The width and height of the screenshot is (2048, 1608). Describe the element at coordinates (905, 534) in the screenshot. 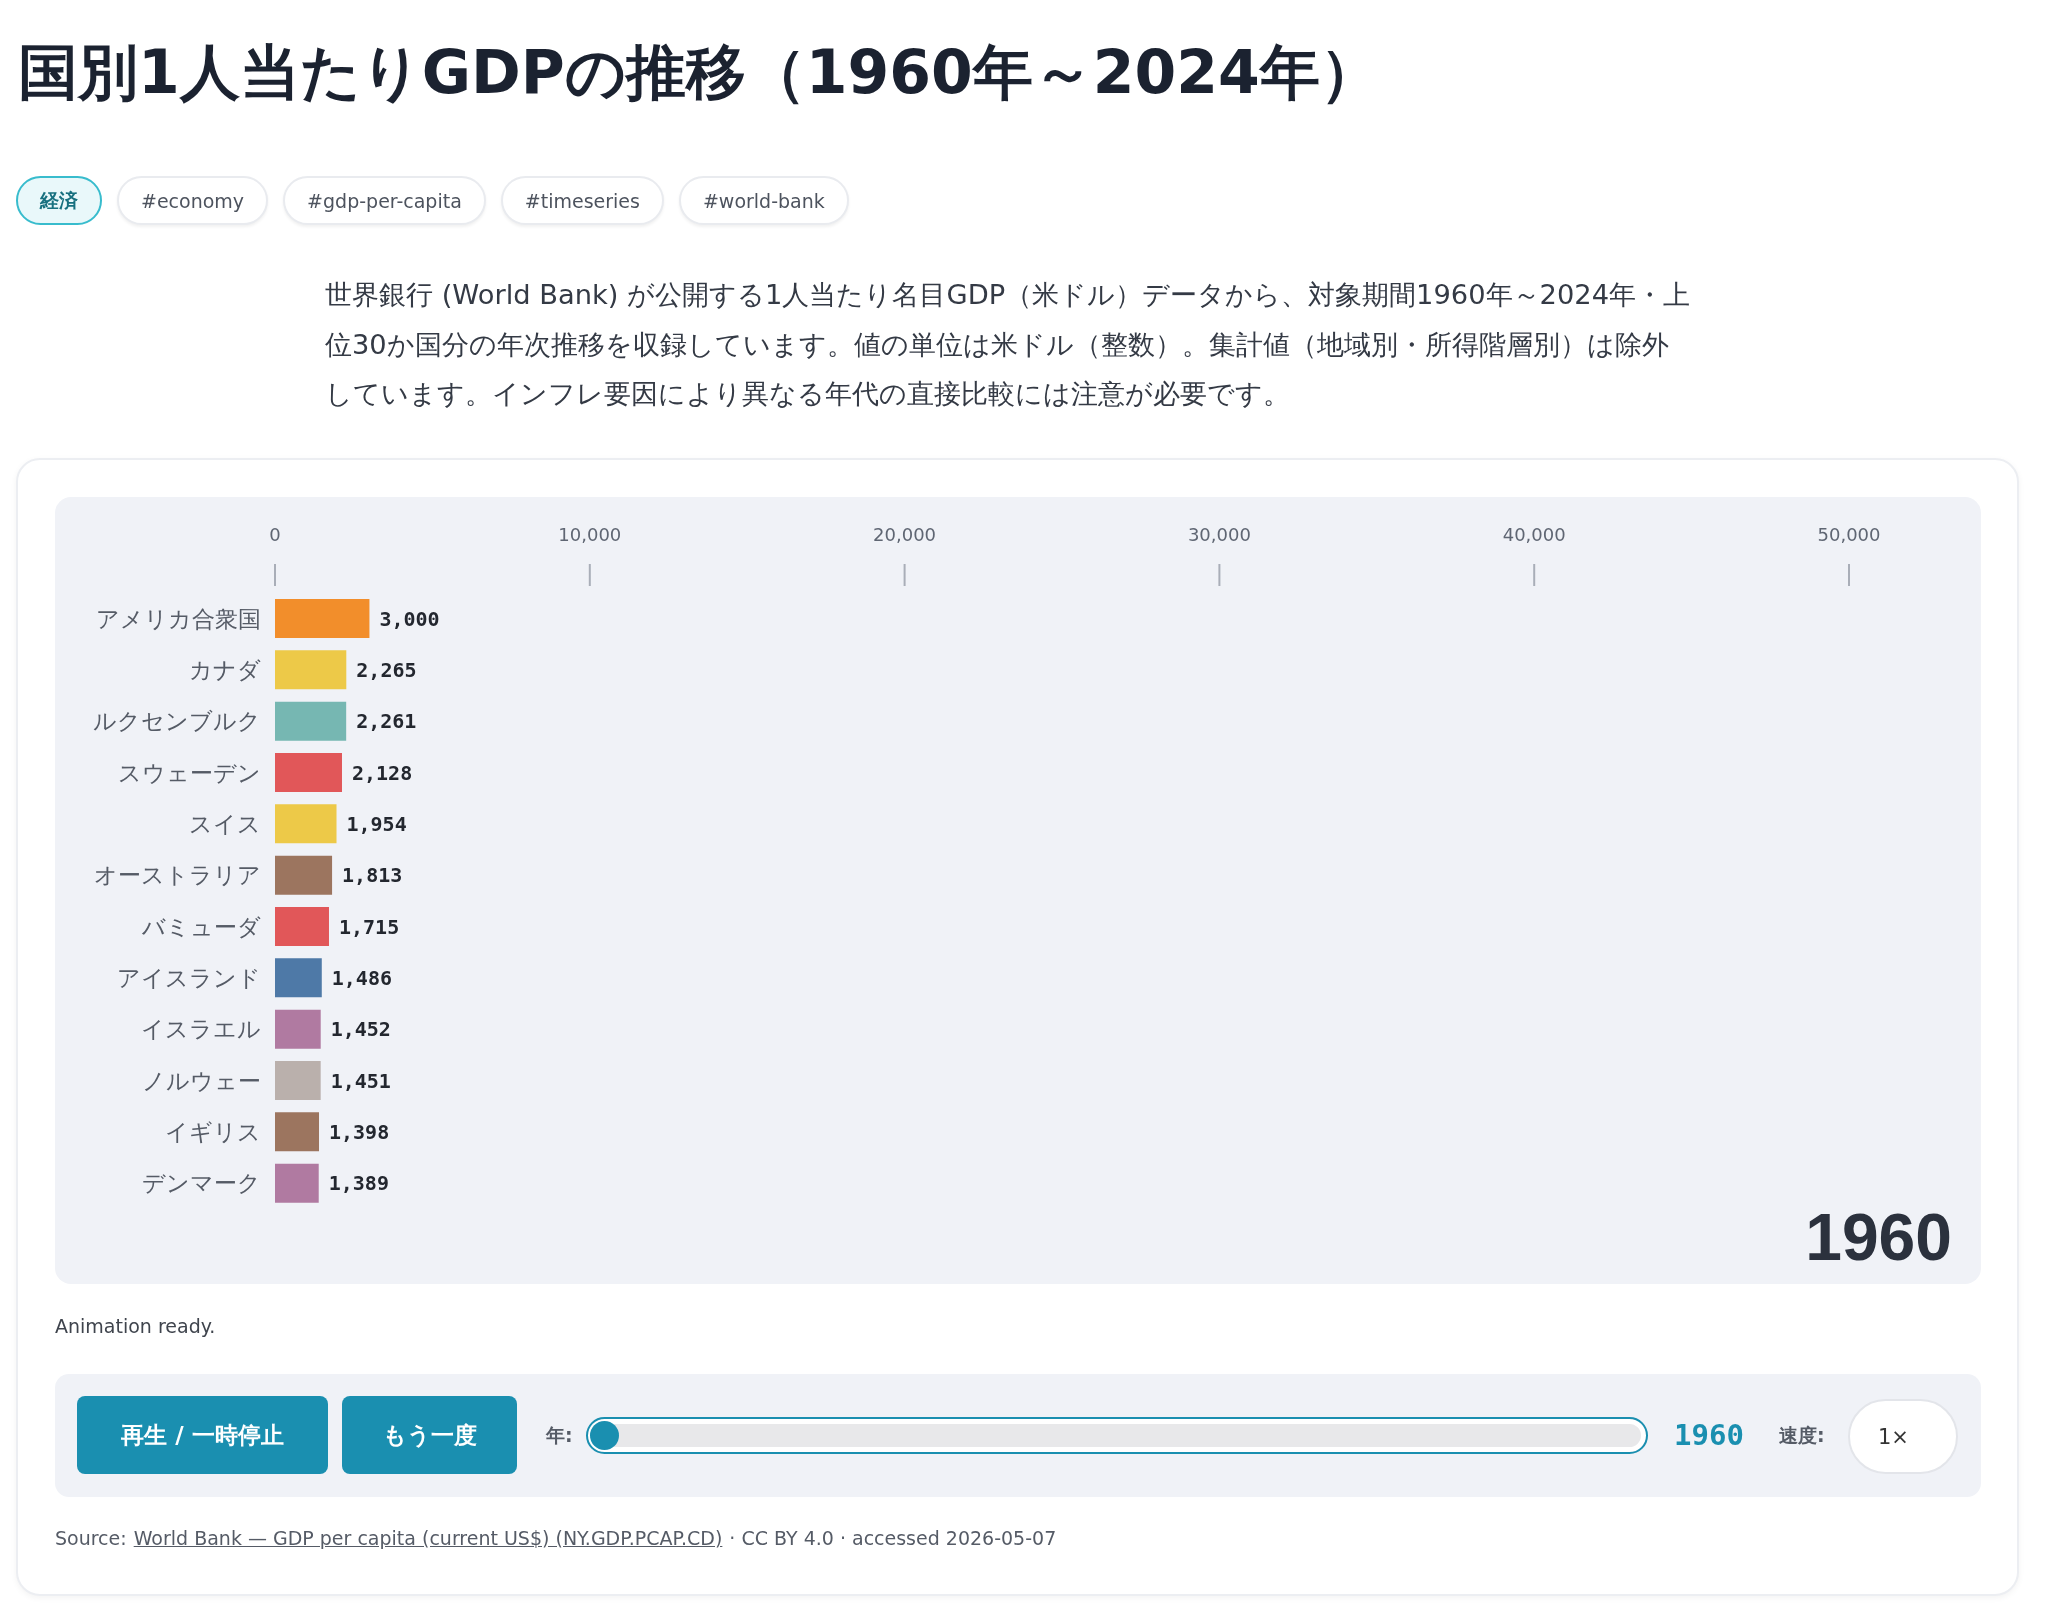

I see `x-tick-label: 20,000` at that location.